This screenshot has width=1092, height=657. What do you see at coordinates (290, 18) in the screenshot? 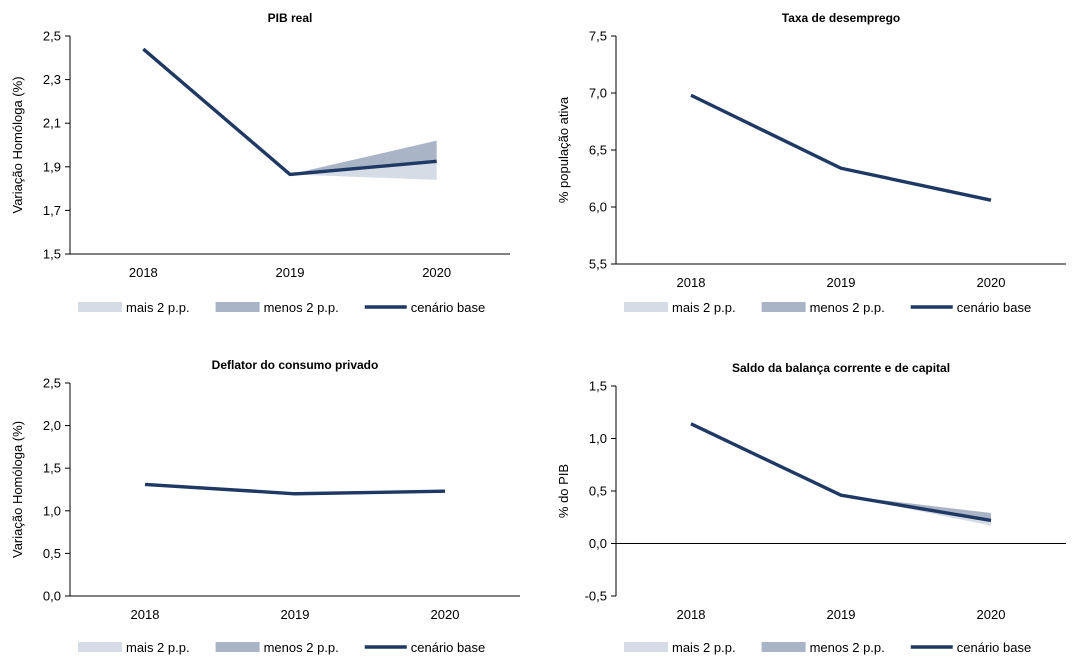
I see `chart-title: PIB real` at bounding box center [290, 18].